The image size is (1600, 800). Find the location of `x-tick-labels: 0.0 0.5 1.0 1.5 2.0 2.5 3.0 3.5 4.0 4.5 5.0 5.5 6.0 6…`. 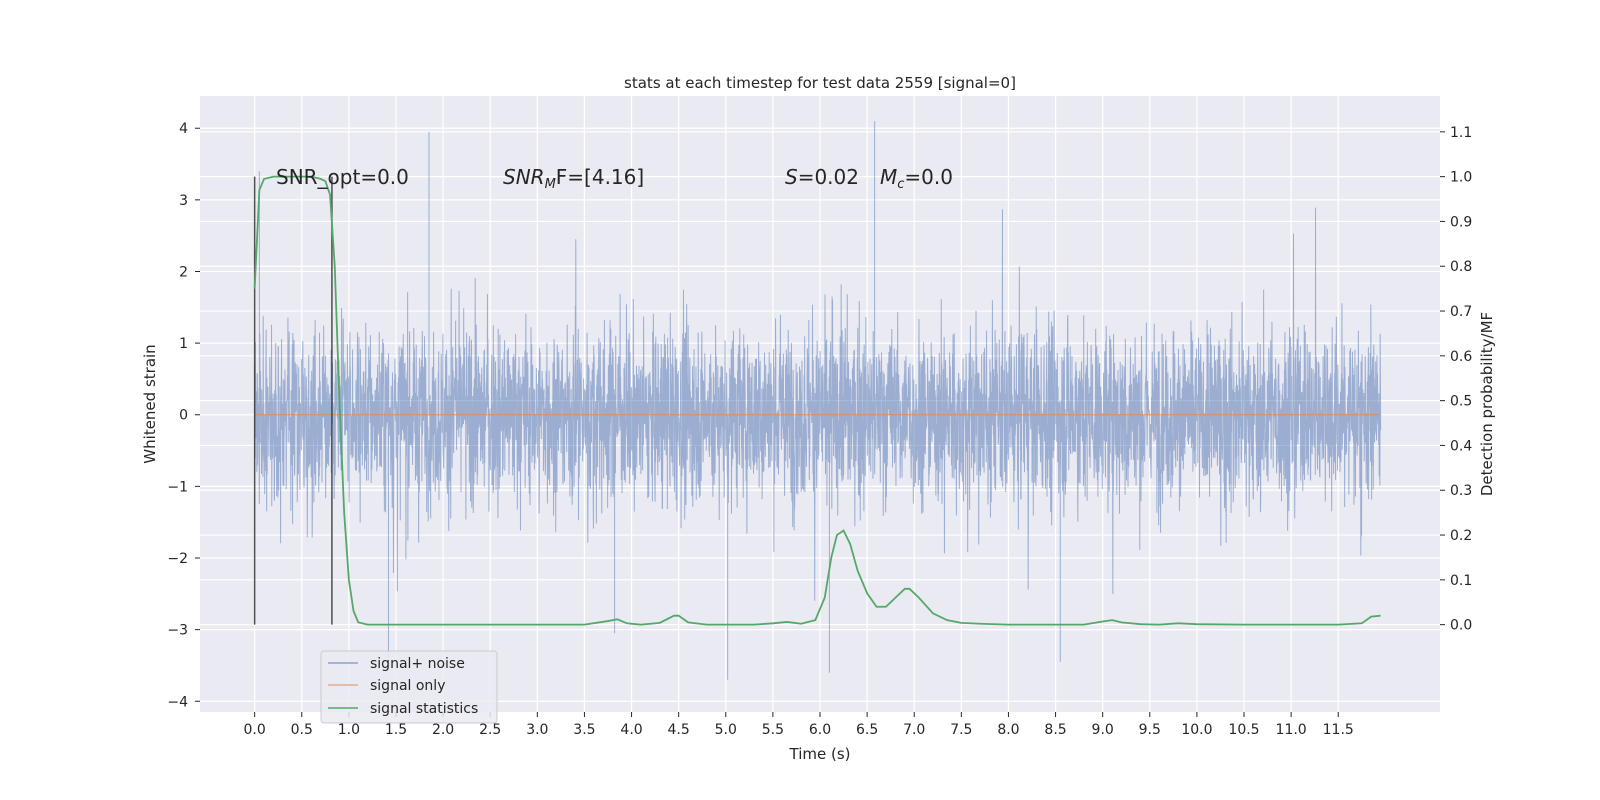

x-tick-labels: 0.0 0.5 1.0 1.5 2.0 2.5 3.0 3.5 4.0 4.5 5.0 5.5 6.0 6… is located at coordinates (799, 725).